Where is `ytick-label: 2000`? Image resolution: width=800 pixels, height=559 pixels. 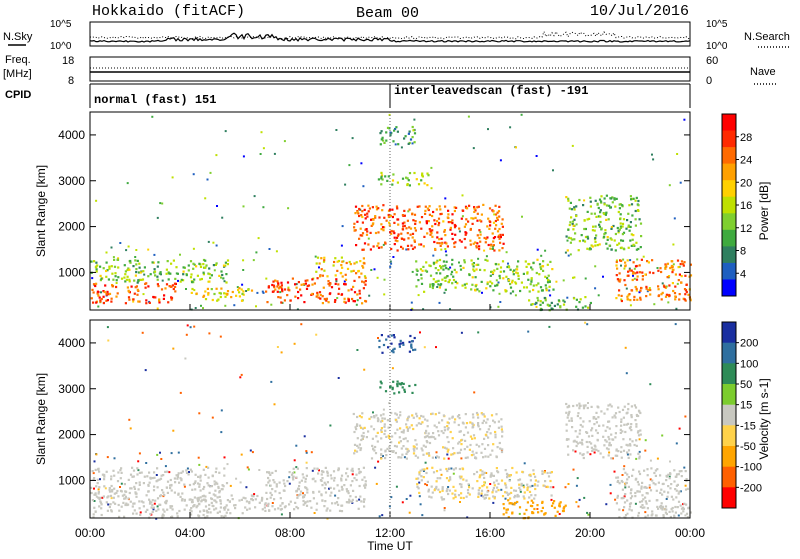
ytick-label: 2000 is located at coordinates (71, 227).